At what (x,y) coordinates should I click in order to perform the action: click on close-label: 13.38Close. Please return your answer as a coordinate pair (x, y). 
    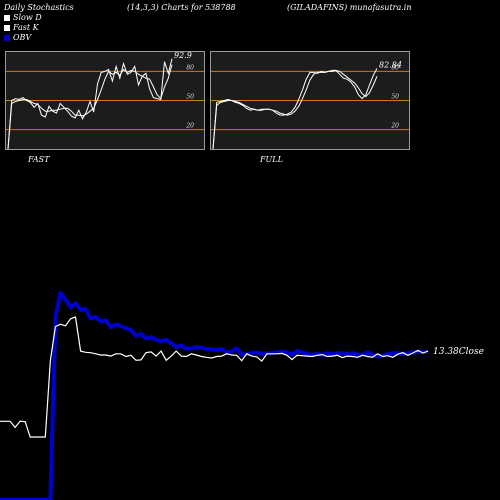
    Looking at the image, I should click on (458, 352).